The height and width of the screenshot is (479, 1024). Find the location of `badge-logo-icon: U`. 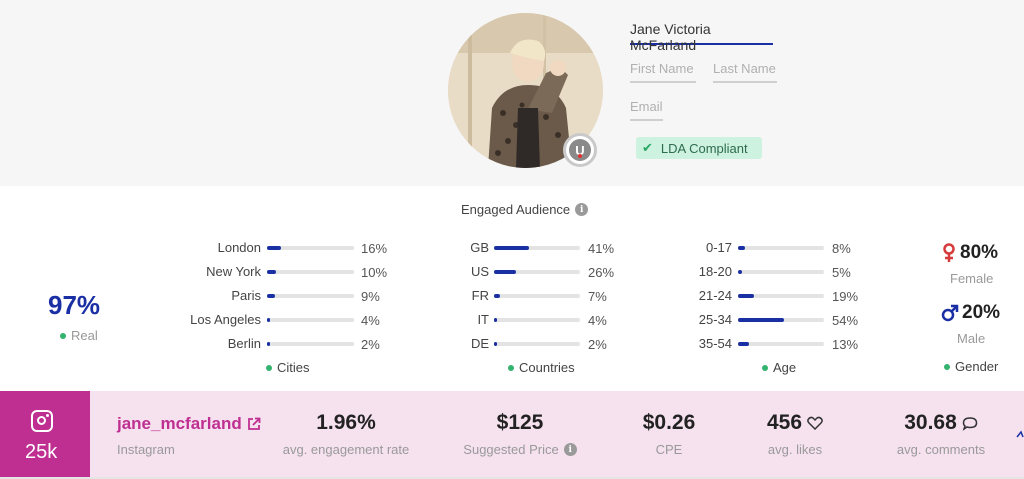

badge-logo-icon: U is located at coordinates (580, 150).